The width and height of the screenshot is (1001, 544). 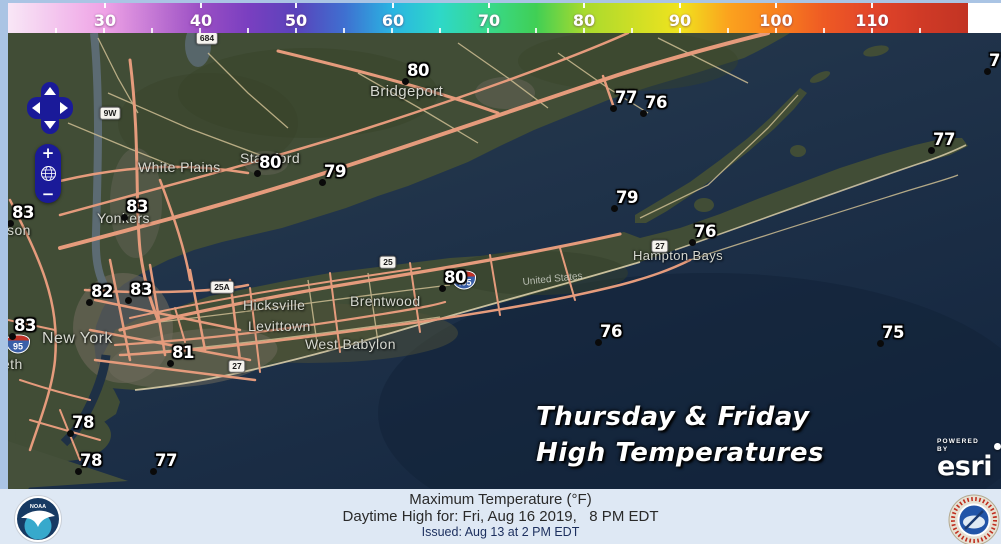 I want to click on esri-wordmark: esri, so click(x=964, y=466).